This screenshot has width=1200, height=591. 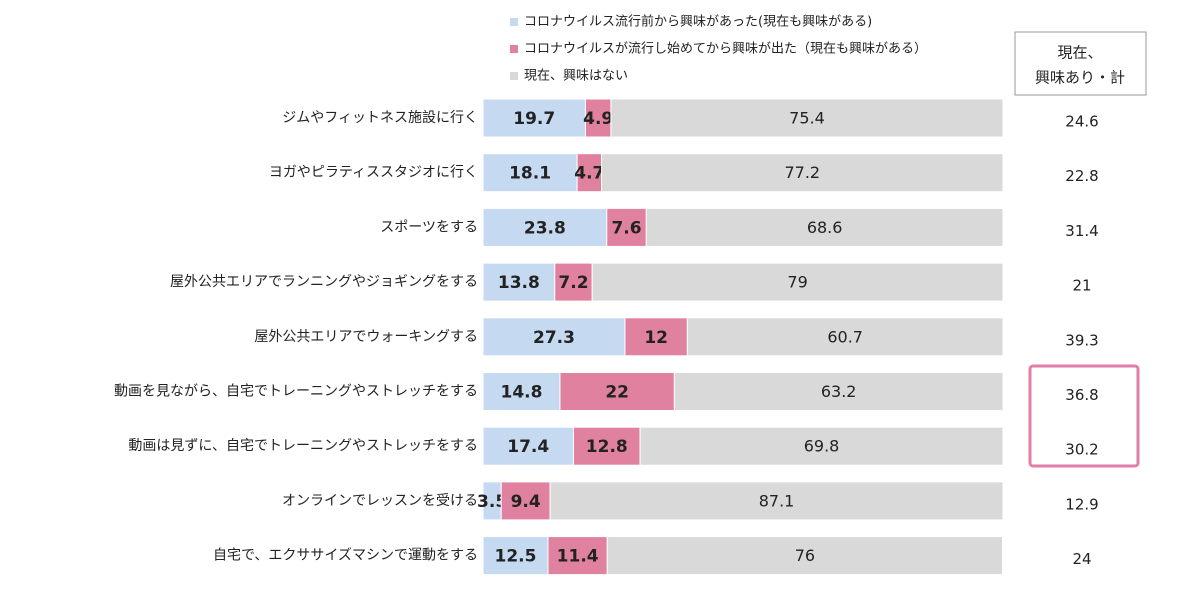 I want to click on value-label: 9.4, so click(x=526, y=502).